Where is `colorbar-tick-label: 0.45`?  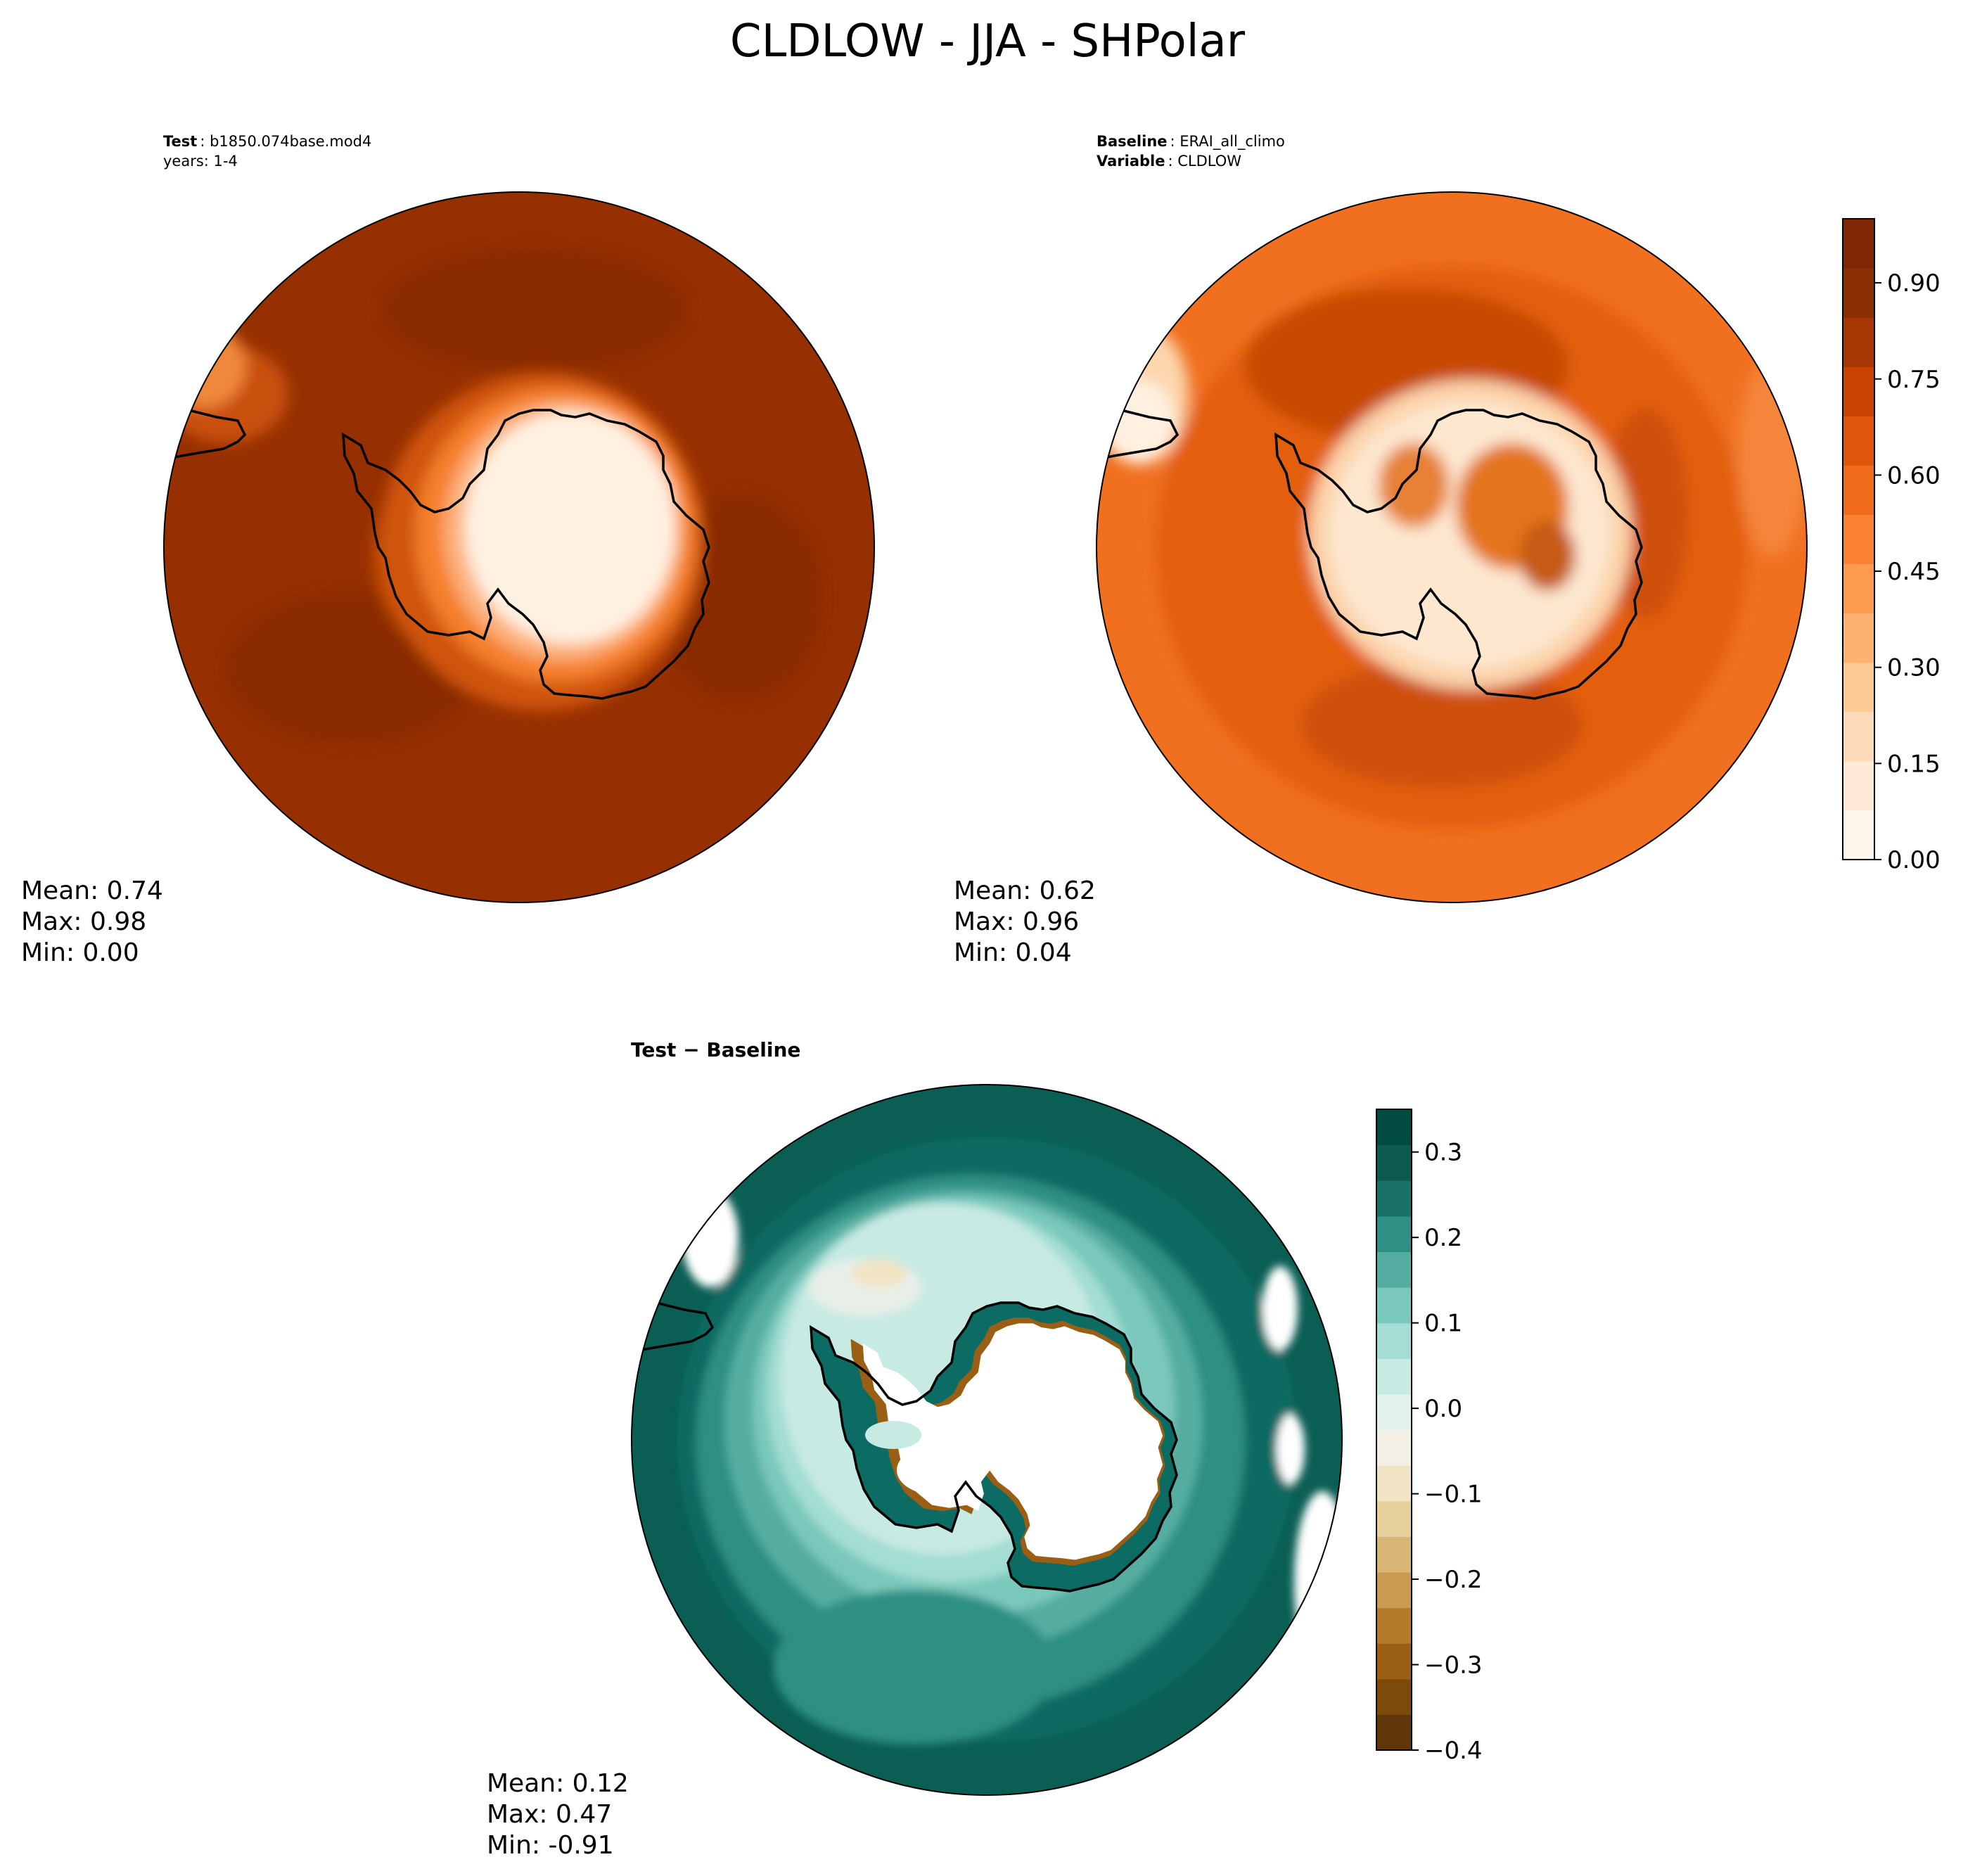
colorbar-tick-label: 0.45 is located at coordinates (1914, 572).